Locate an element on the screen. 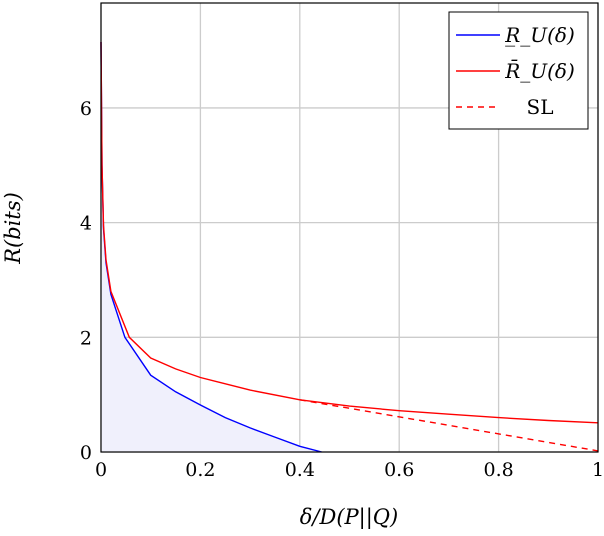  legend-label-2: SL is located at coordinates (540, 107).